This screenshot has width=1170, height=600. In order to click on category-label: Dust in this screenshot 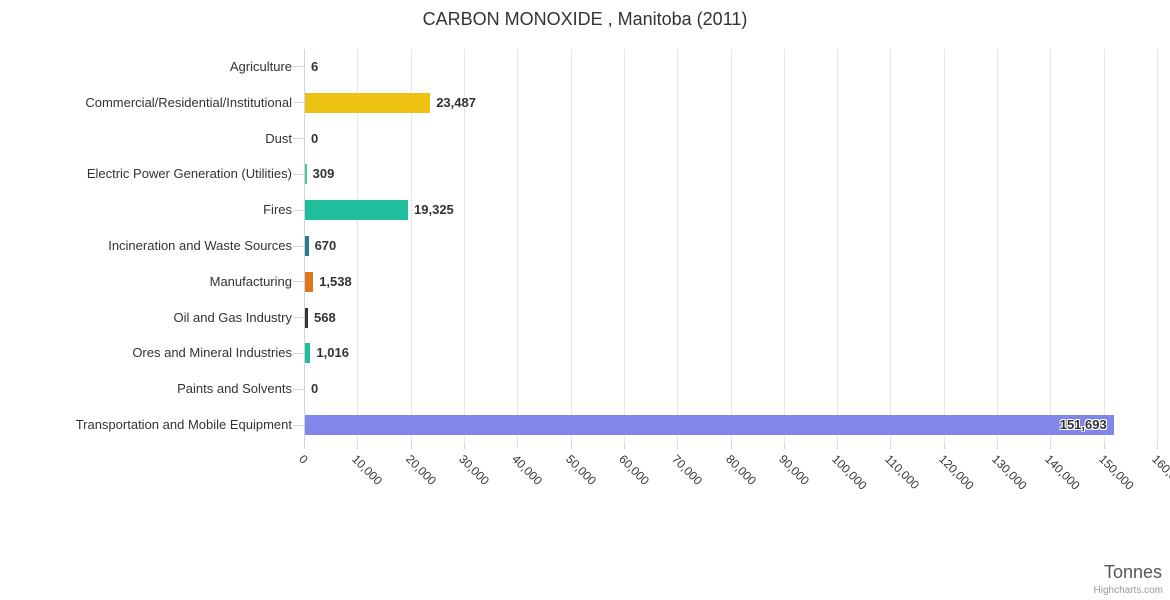, I will do `click(278, 138)`.